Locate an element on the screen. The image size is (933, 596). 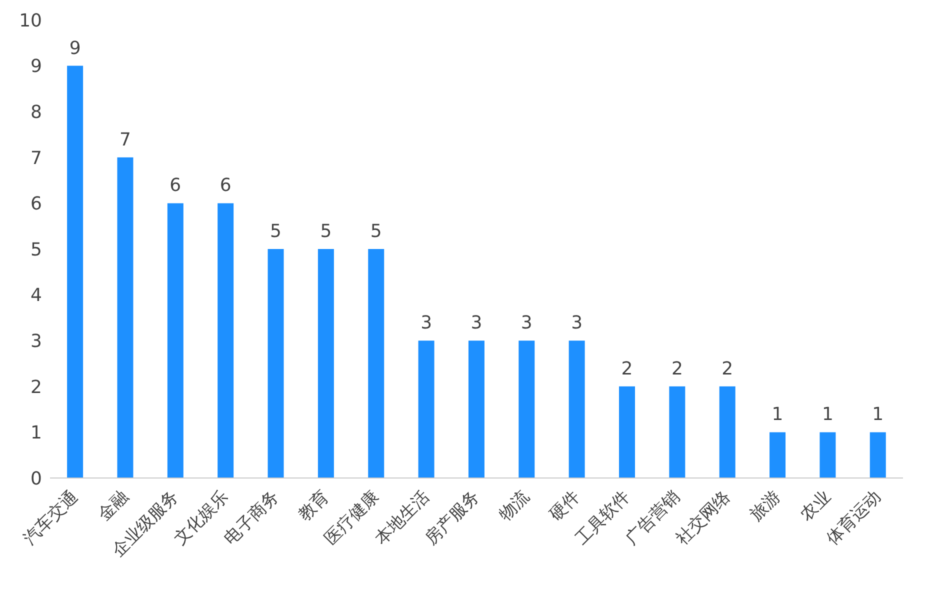
x-tick-label: 物流 is located at coordinates (515, 506).